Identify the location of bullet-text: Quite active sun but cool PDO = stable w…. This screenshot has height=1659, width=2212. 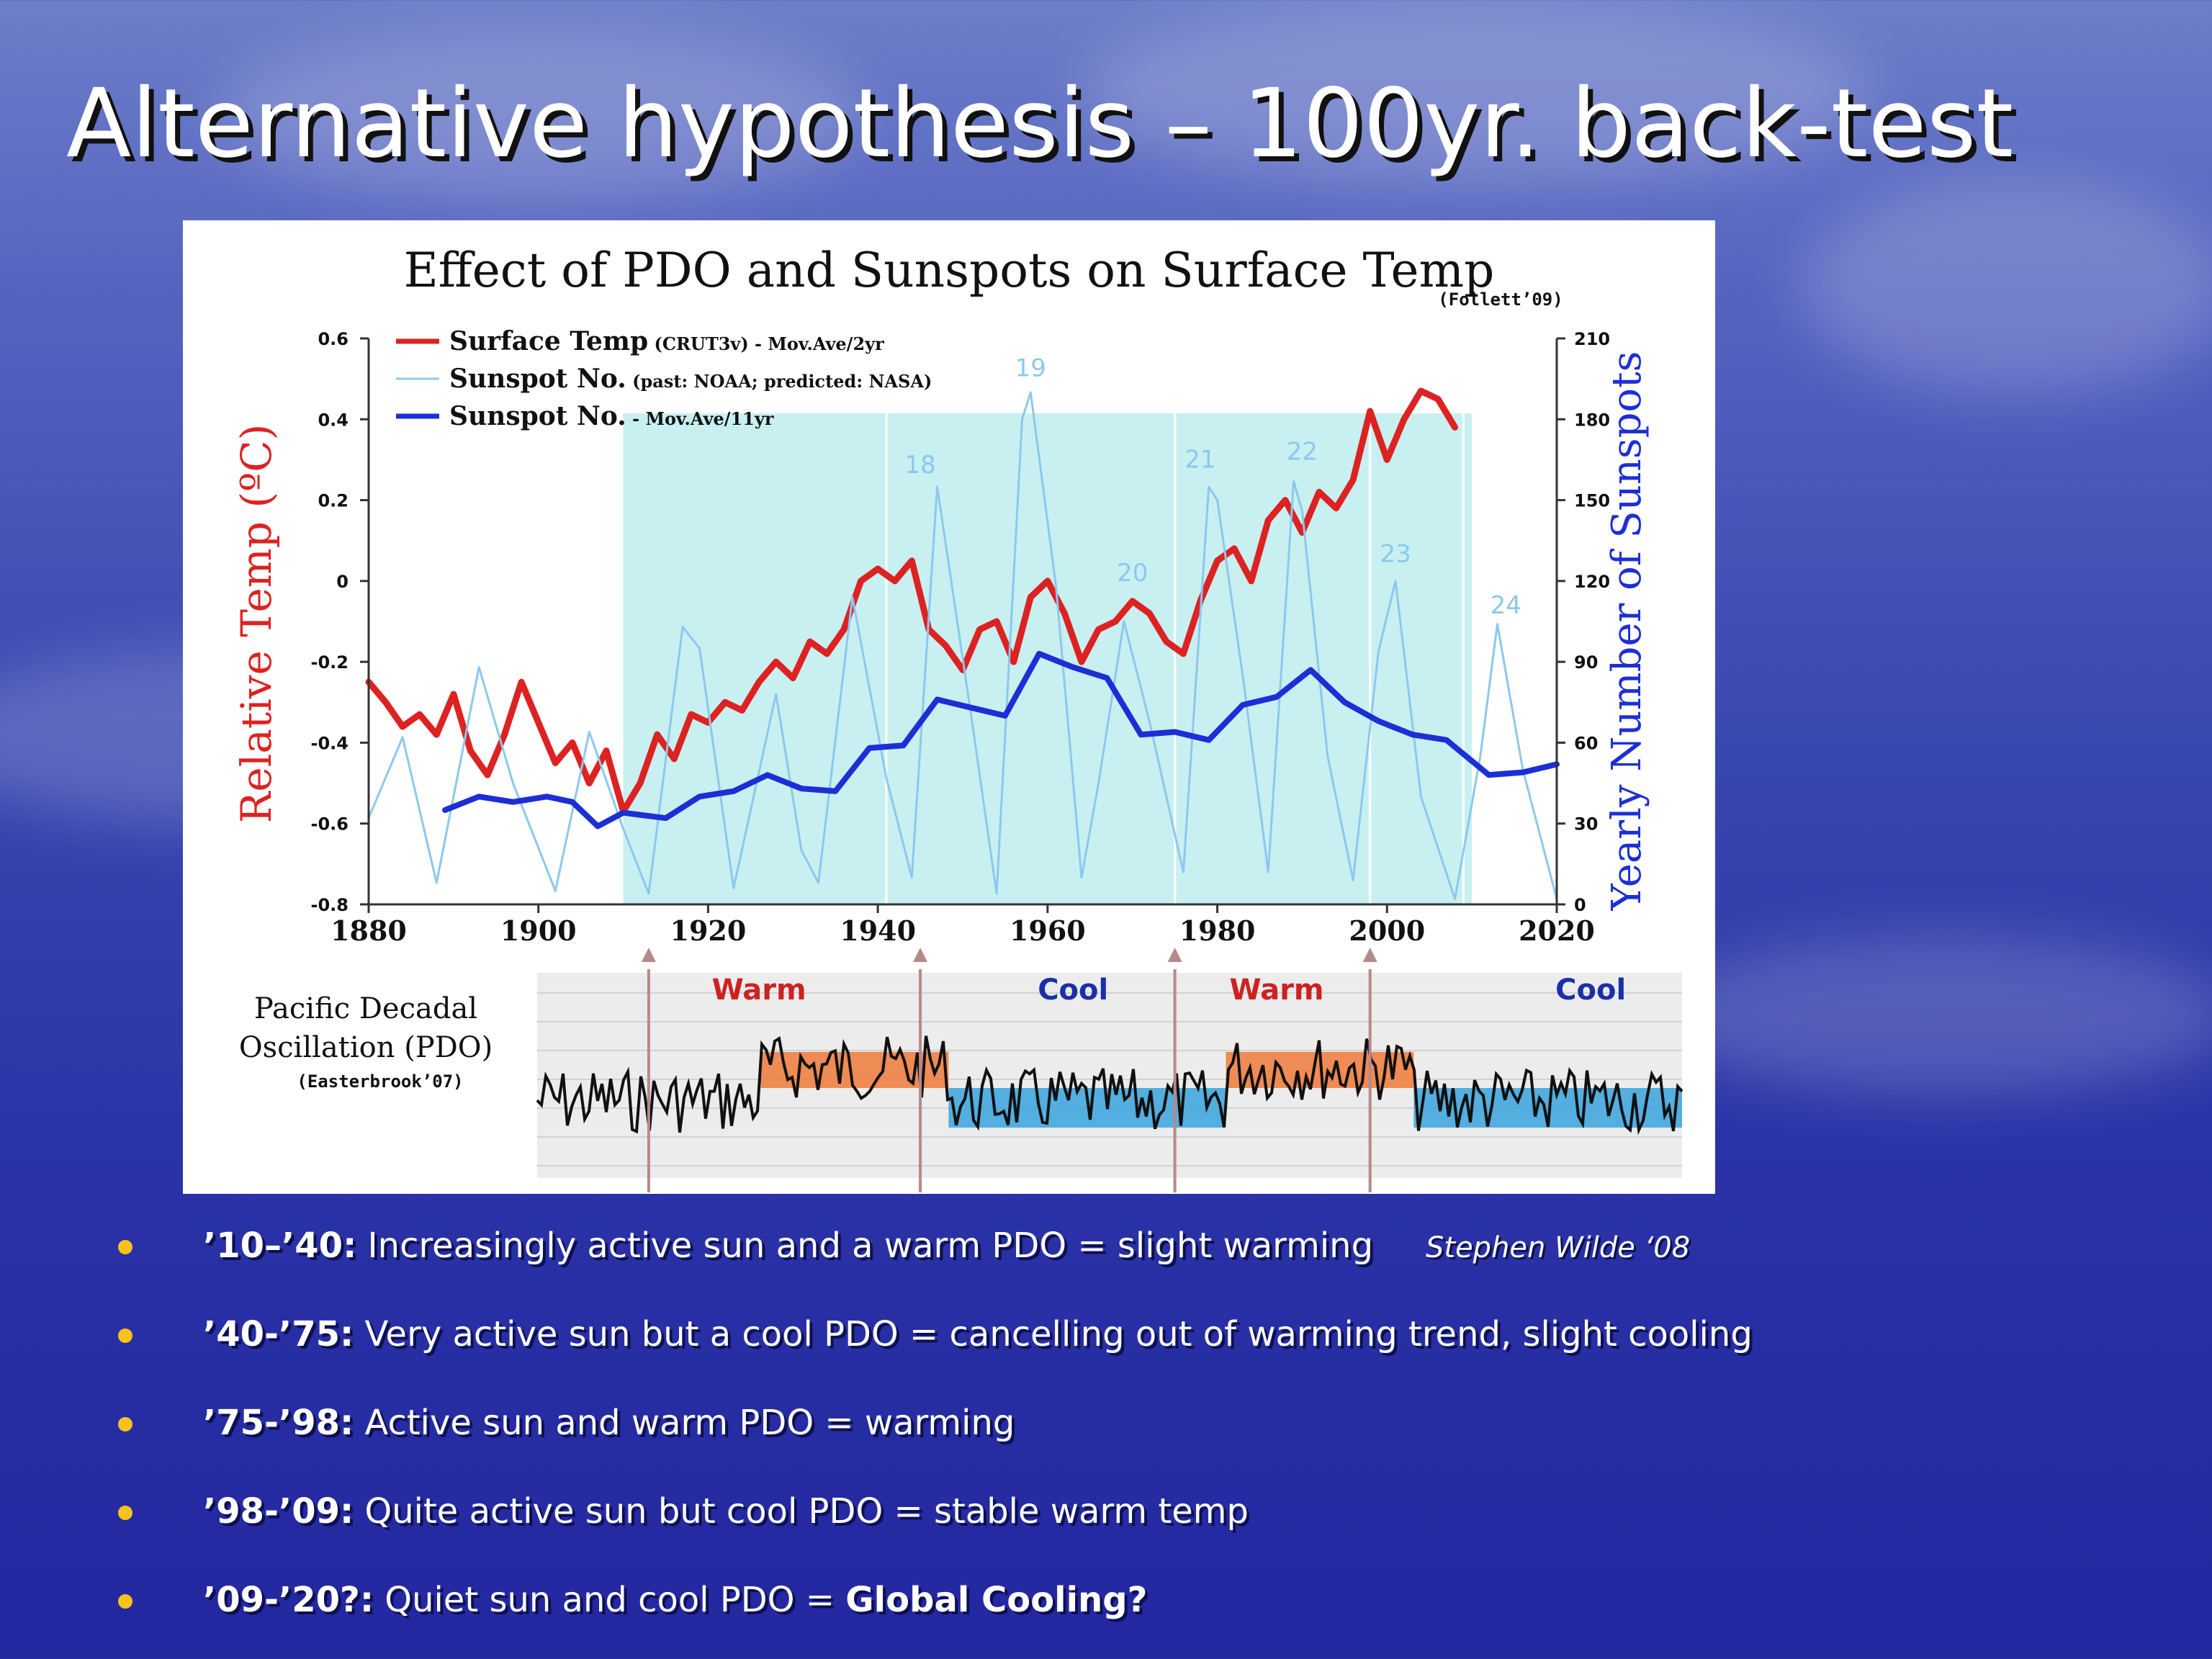
(801, 1512).